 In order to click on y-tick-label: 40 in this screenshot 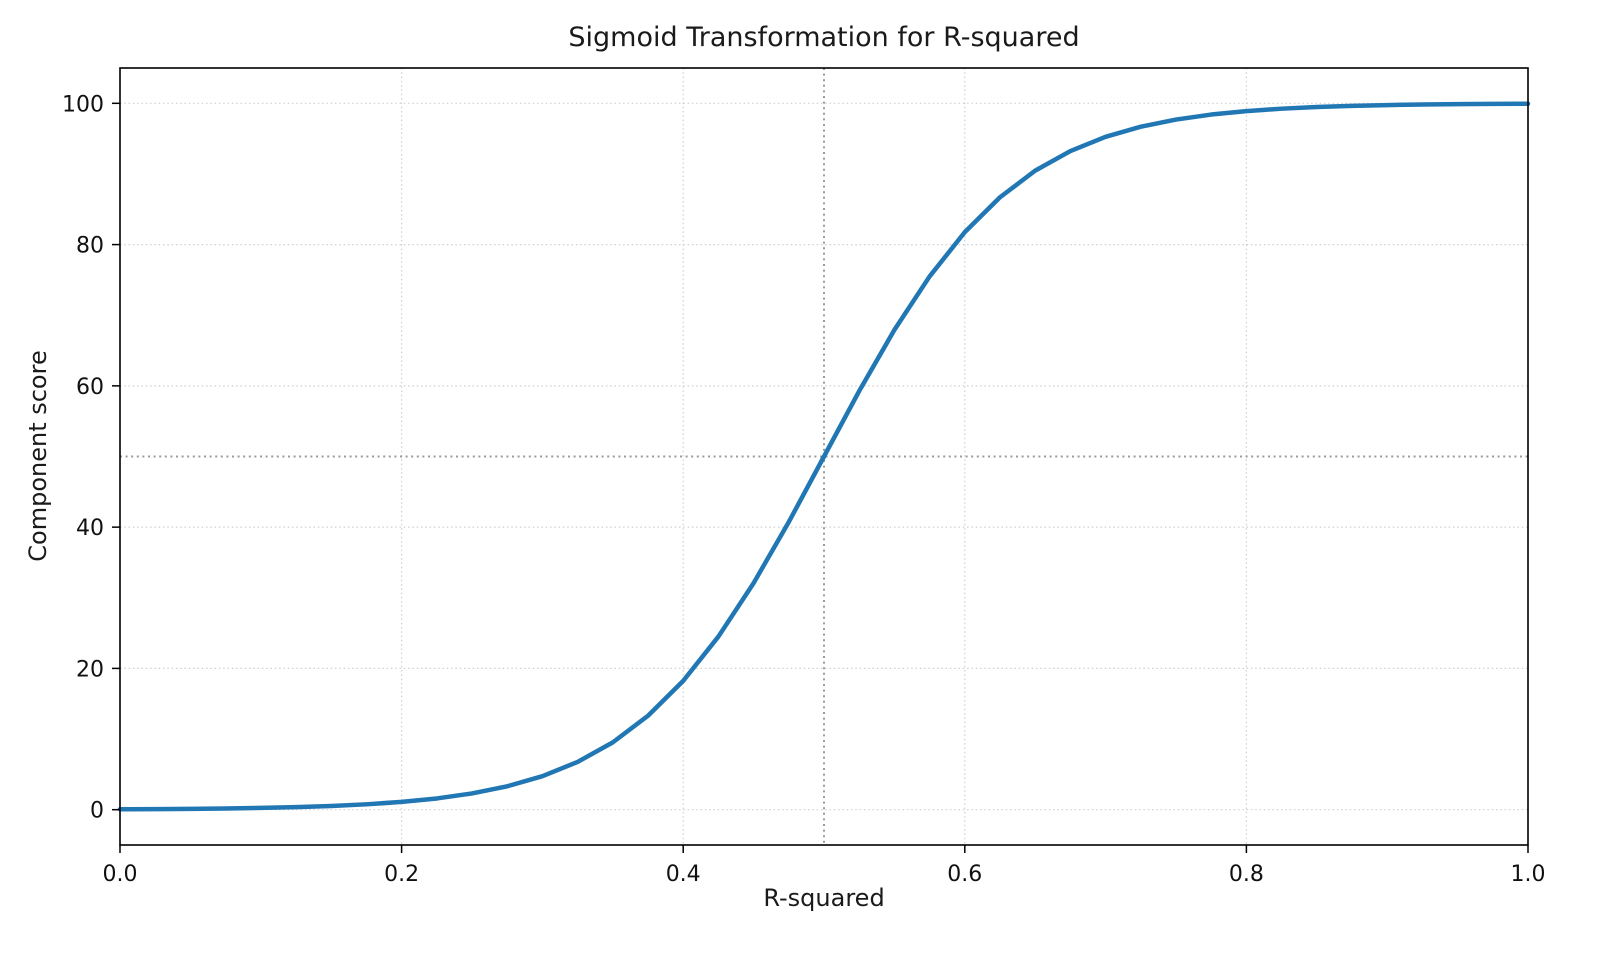, I will do `click(90, 528)`.